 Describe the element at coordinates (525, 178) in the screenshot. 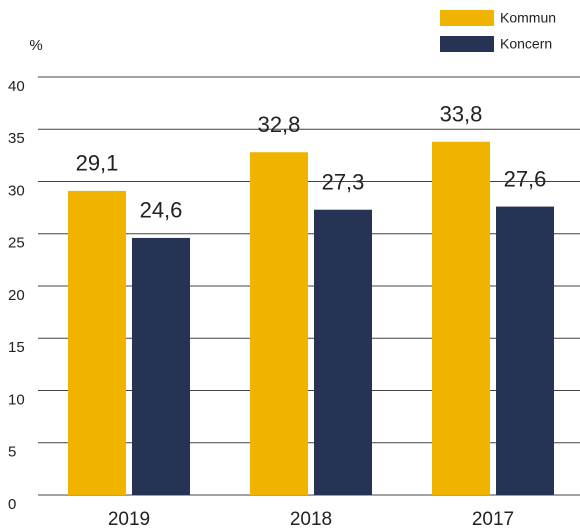

I see `value-label: 27,6` at that location.